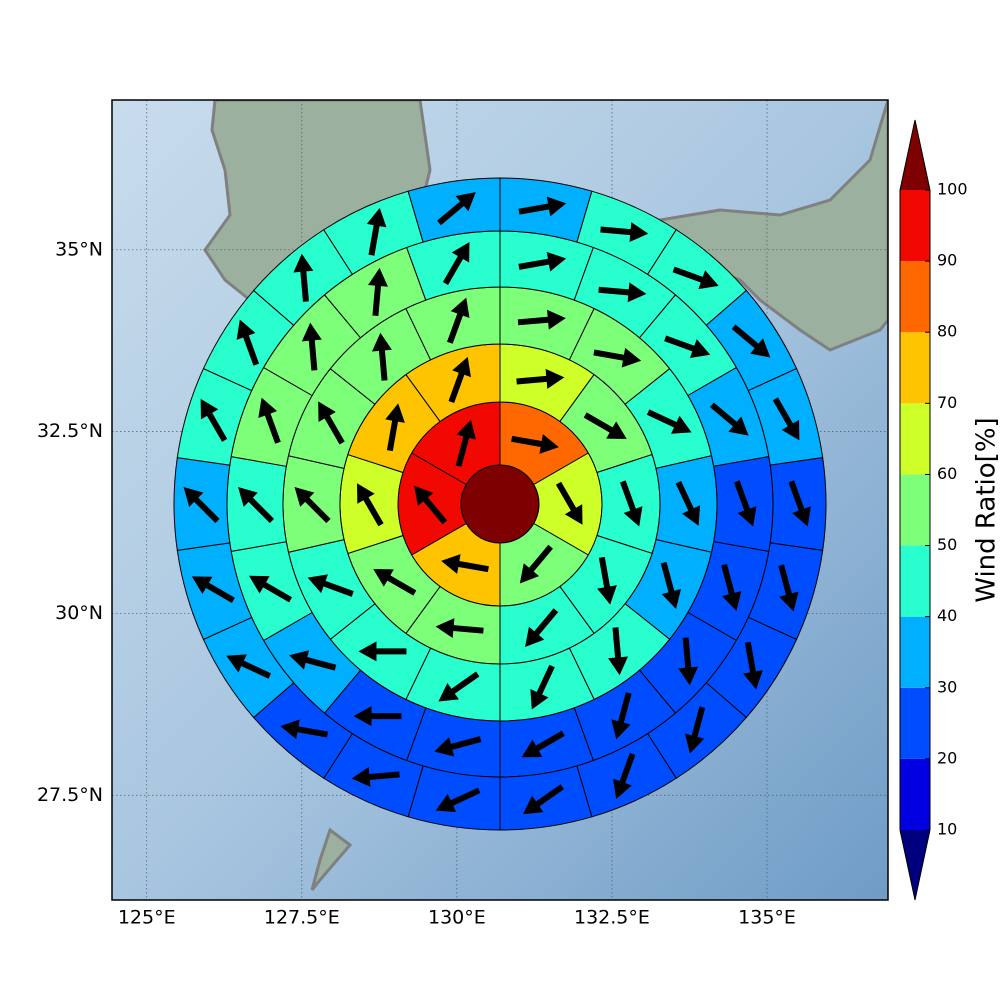 The height and width of the screenshot is (1000, 1000). What do you see at coordinates (79, 249) in the screenshot?
I see `y-tick-label: 35°N` at bounding box center [79, 249].